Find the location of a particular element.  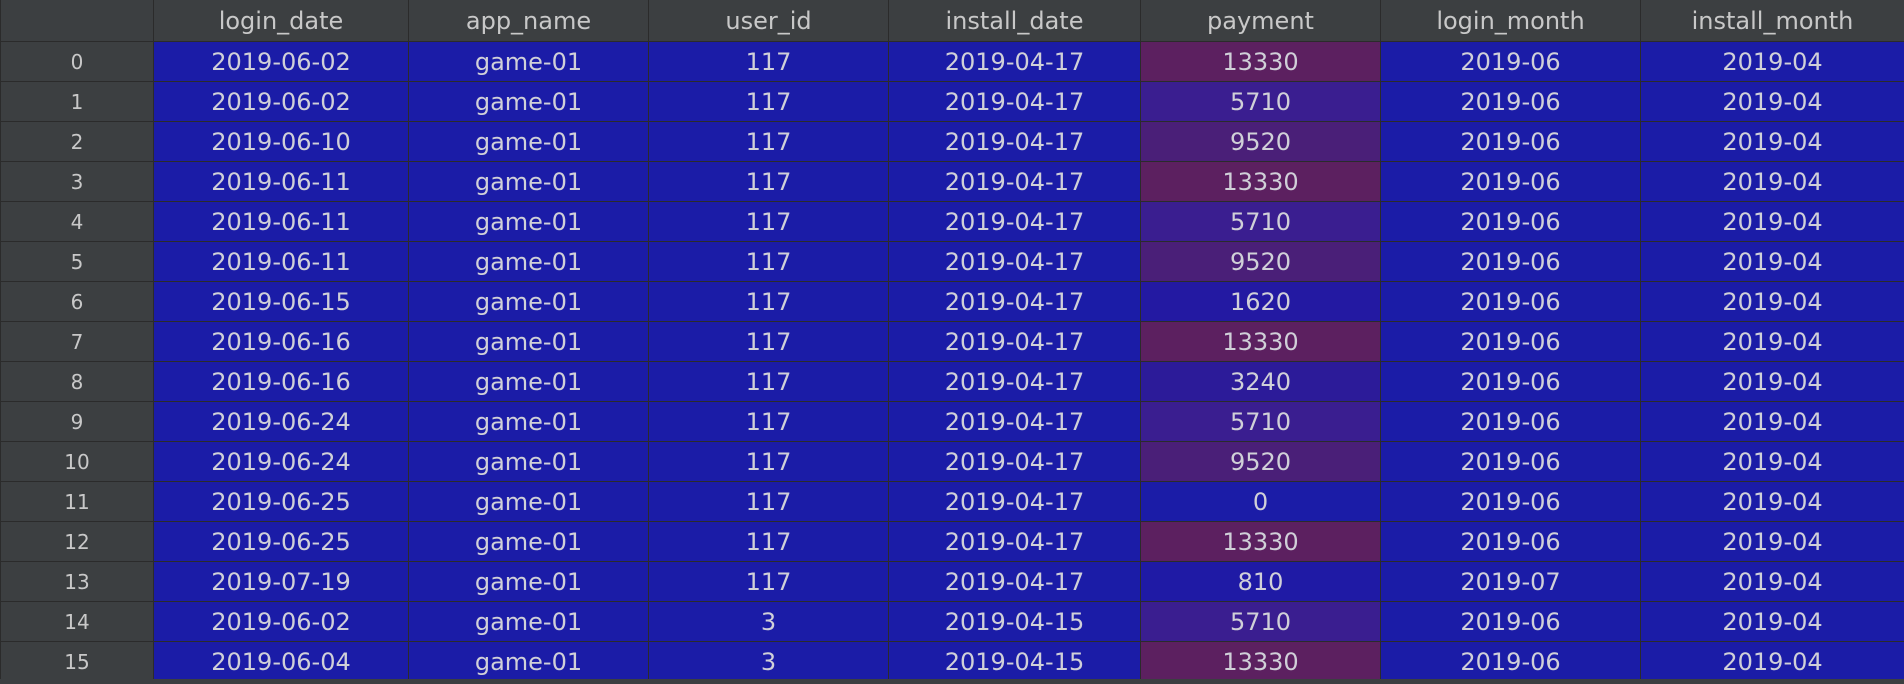

row-index: 7 is located at coordinates (77, 341).